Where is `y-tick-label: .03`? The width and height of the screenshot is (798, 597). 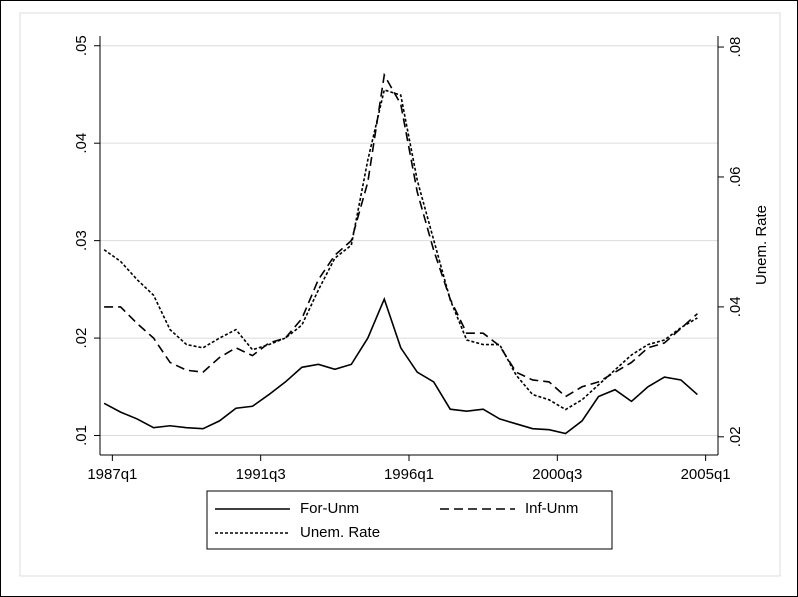
y-tick-label: .03 is located at coordinates (81, 240).